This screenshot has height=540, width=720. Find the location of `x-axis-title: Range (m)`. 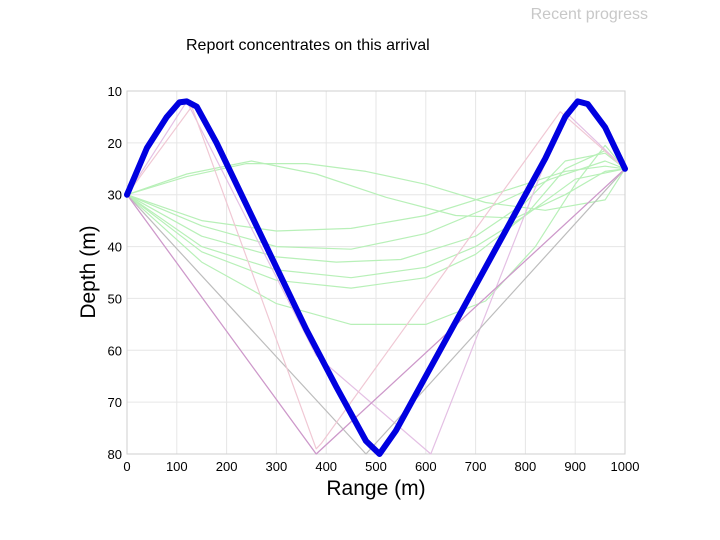

x-axis-title: Range (m) is located at coordinates (375, 488).